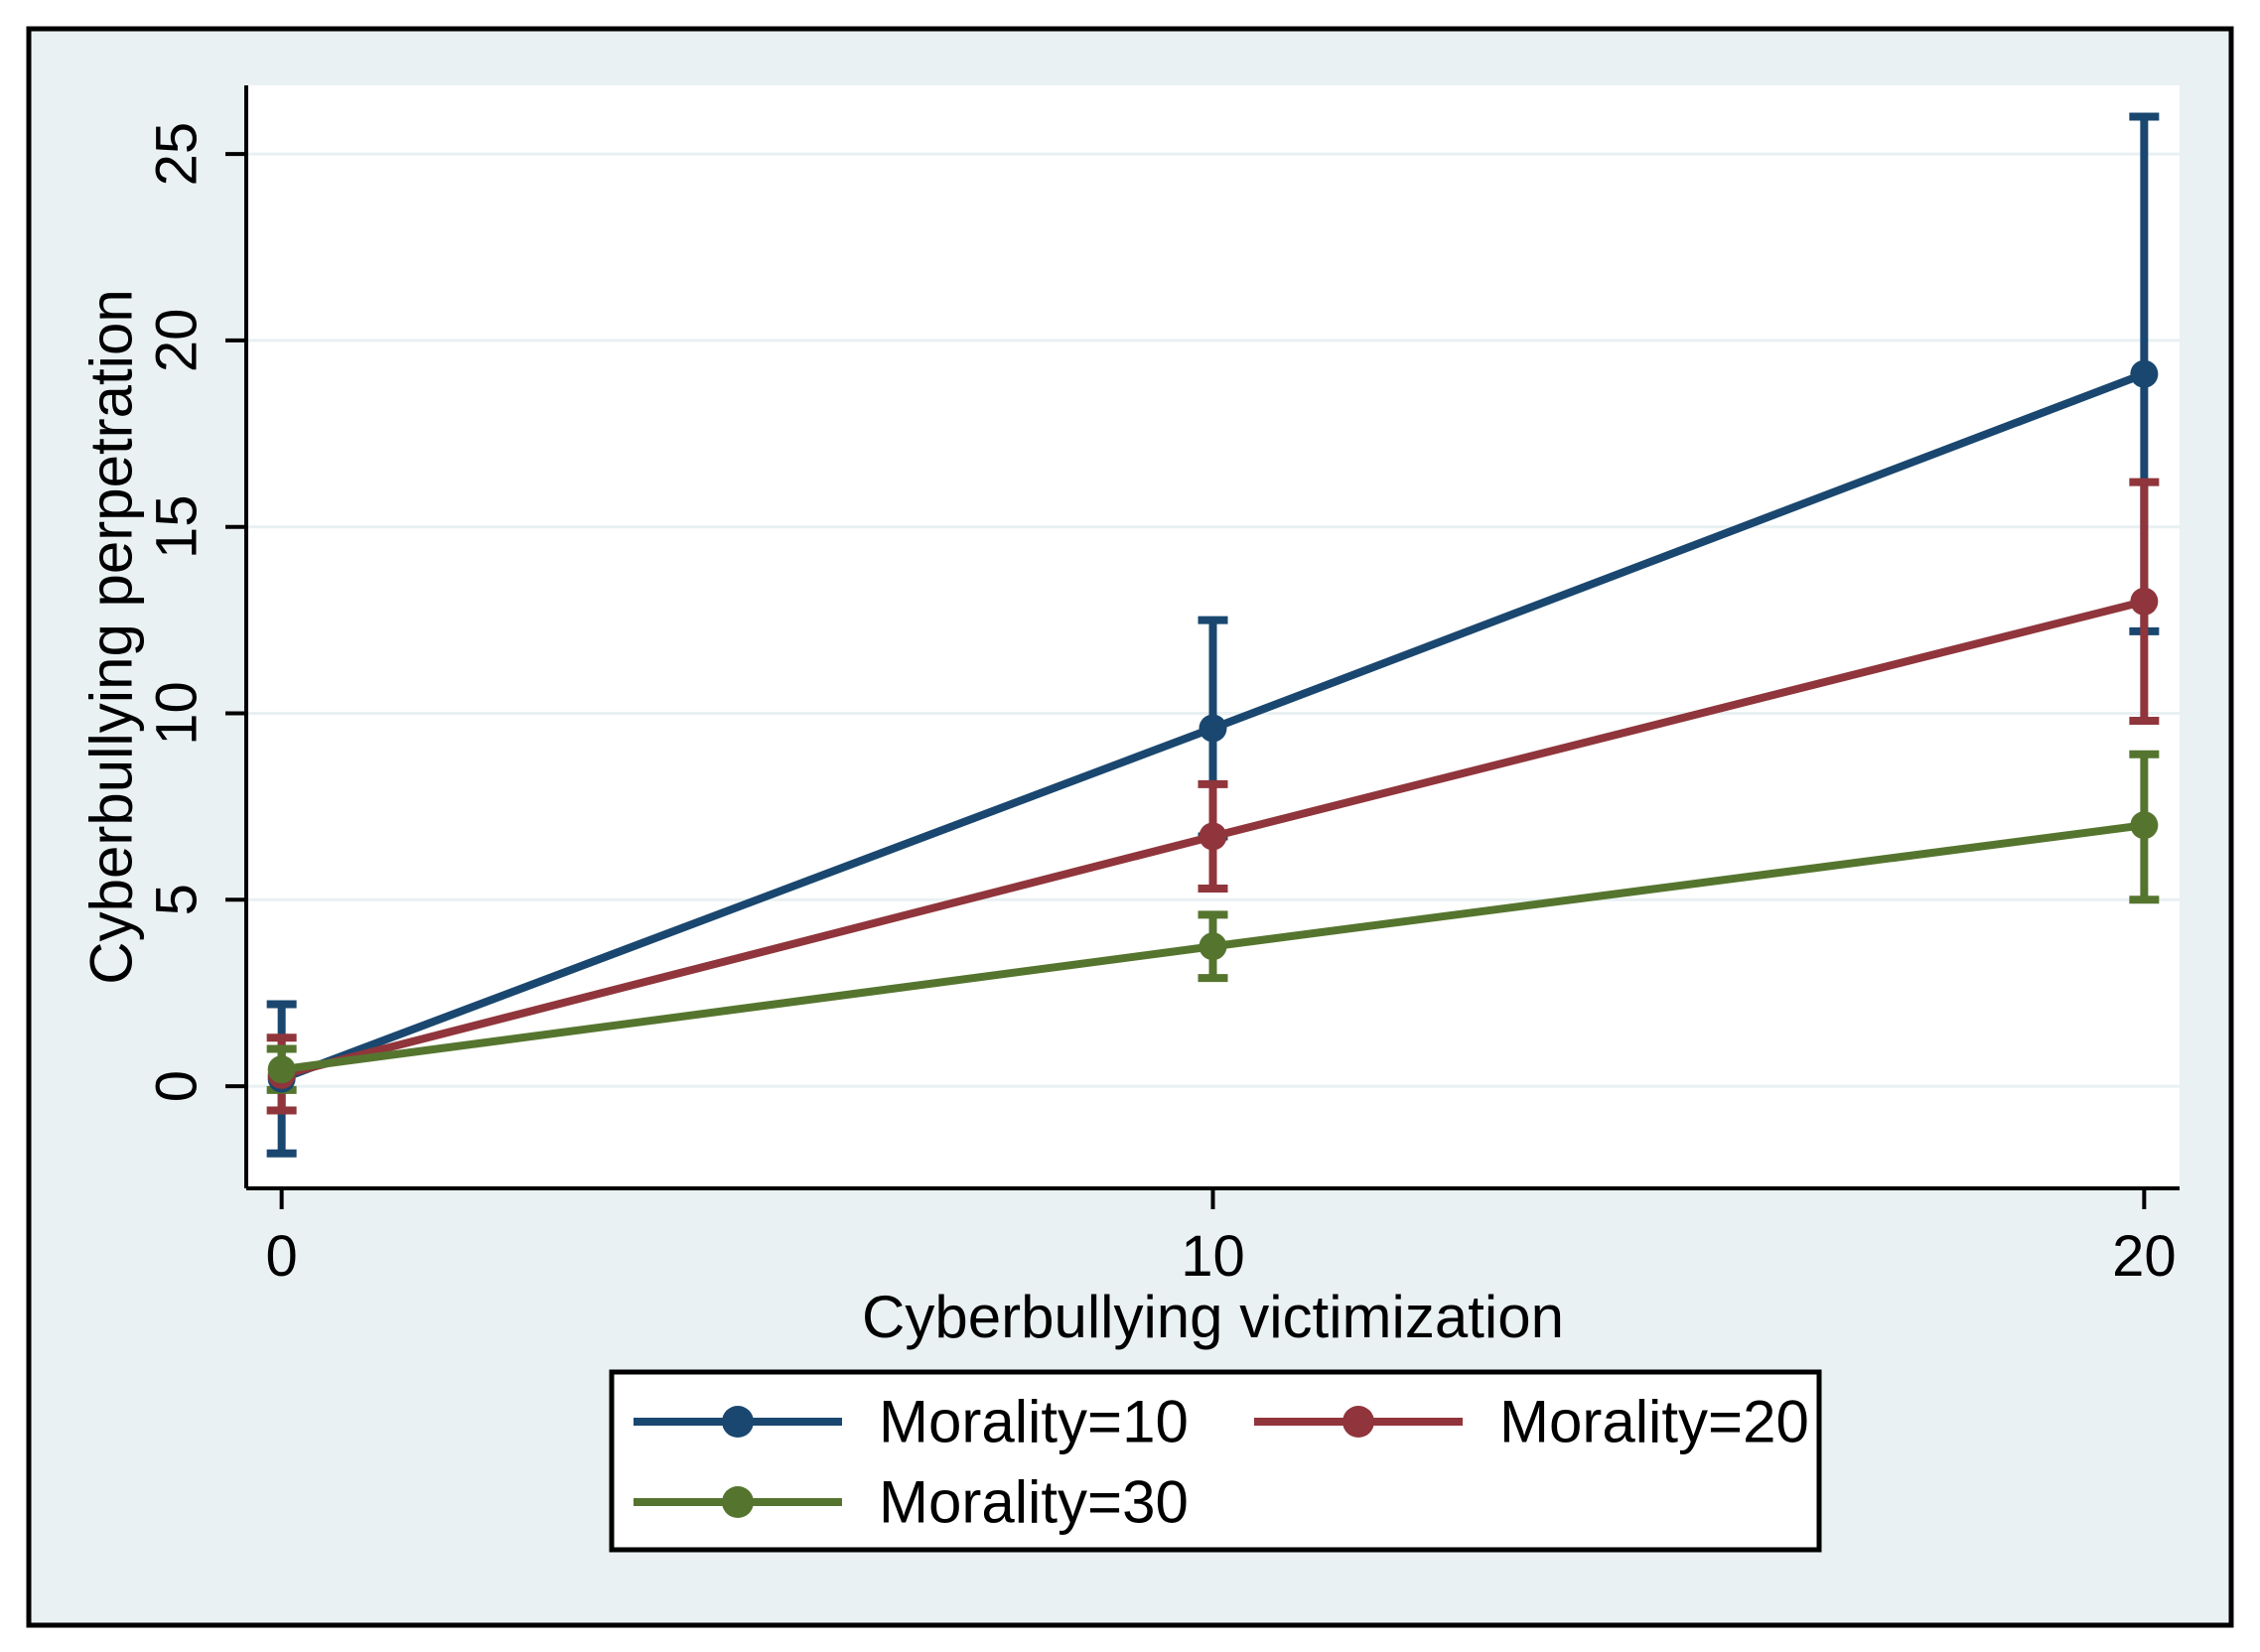 The width and height of the screenshot is (2260, 1652). I want to click on y-tick-label: 25, so click(177, 155).